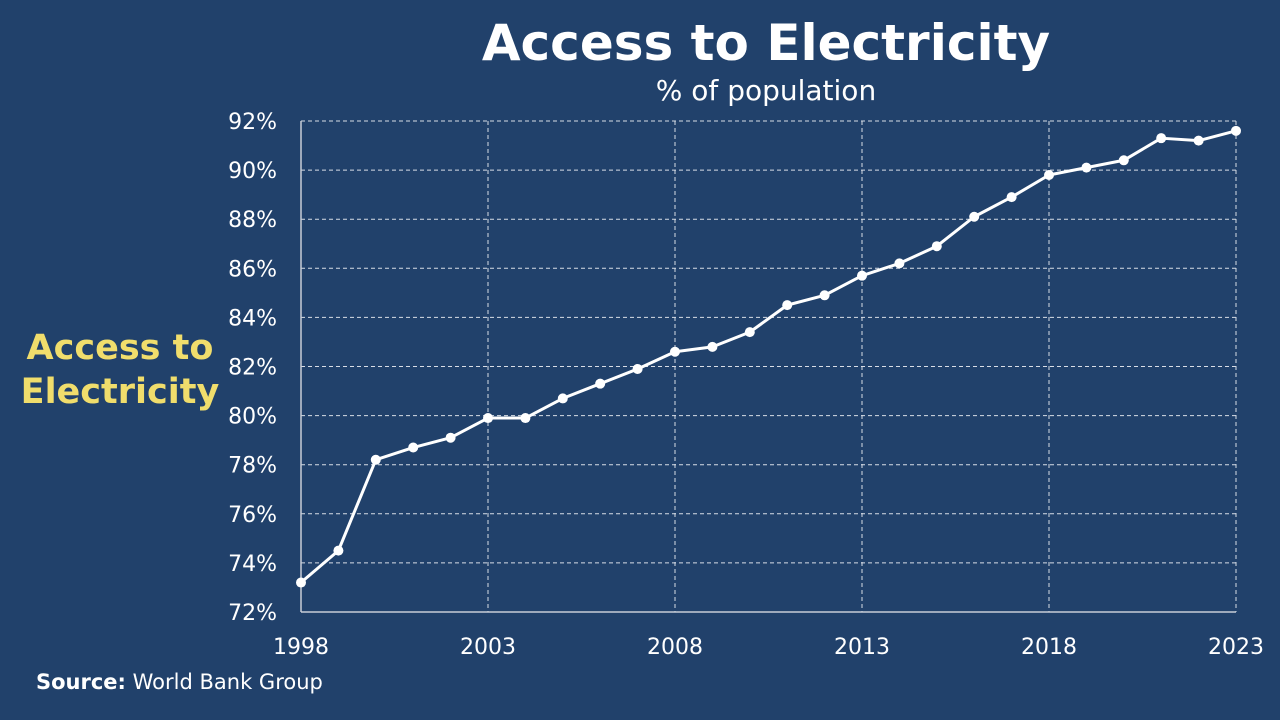 This screenshot has width=1280, height=720. I want to click on y-tick-label: 74%, so click(252, 564).